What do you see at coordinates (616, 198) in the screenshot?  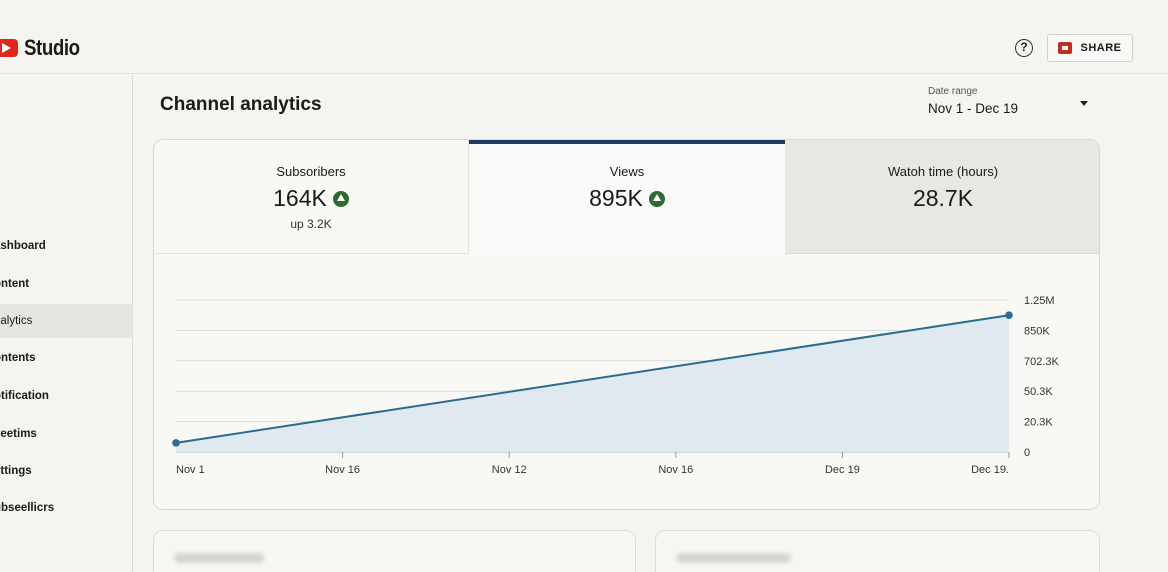 I see `metric-value-text: 895K` at bounding box center [616, 198].